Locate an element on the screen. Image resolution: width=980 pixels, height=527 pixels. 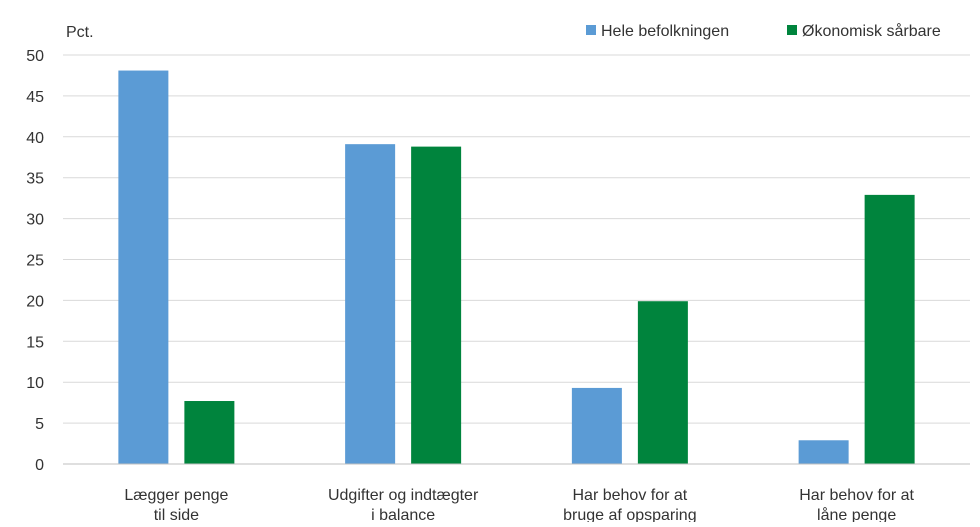
y-axis-ticks: 0 5 10 15 20 25 30 35 40 45 50 is located at coordinates (35, 261).